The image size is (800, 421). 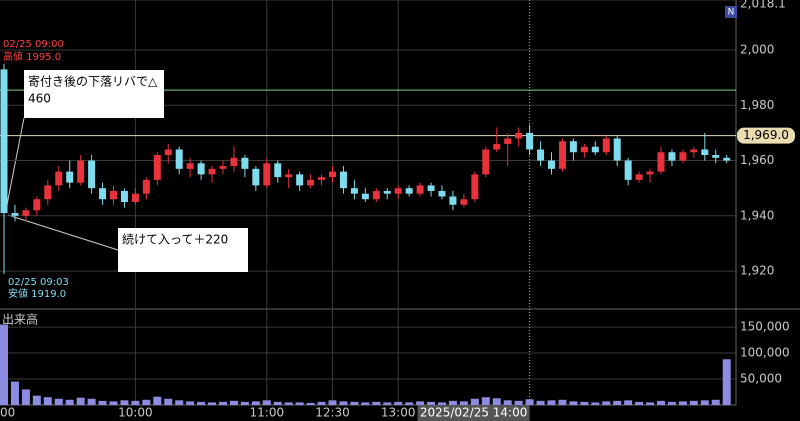 I want to click on y-tick-label: 1,920, so click(x=757, y=271).